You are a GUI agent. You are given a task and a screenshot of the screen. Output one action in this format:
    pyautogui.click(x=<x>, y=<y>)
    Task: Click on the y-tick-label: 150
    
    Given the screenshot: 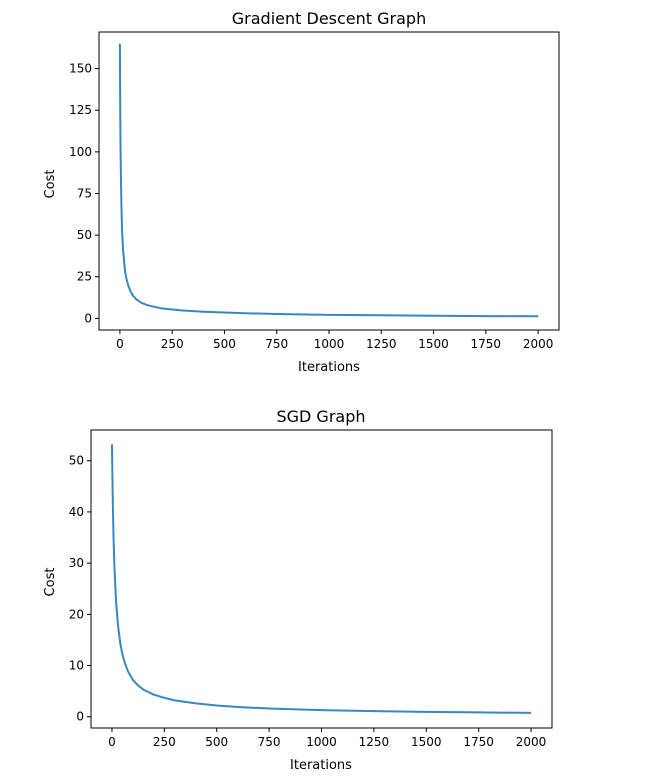 What is the action you would take?
    pyautogui.click(x=80, y=69)
    